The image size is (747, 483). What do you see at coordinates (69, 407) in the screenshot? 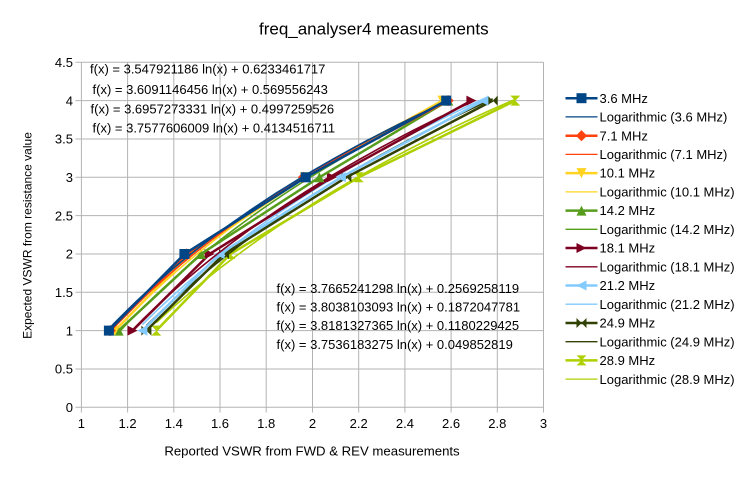
I see `svg-text: 0` at bounding box center [69, 407].